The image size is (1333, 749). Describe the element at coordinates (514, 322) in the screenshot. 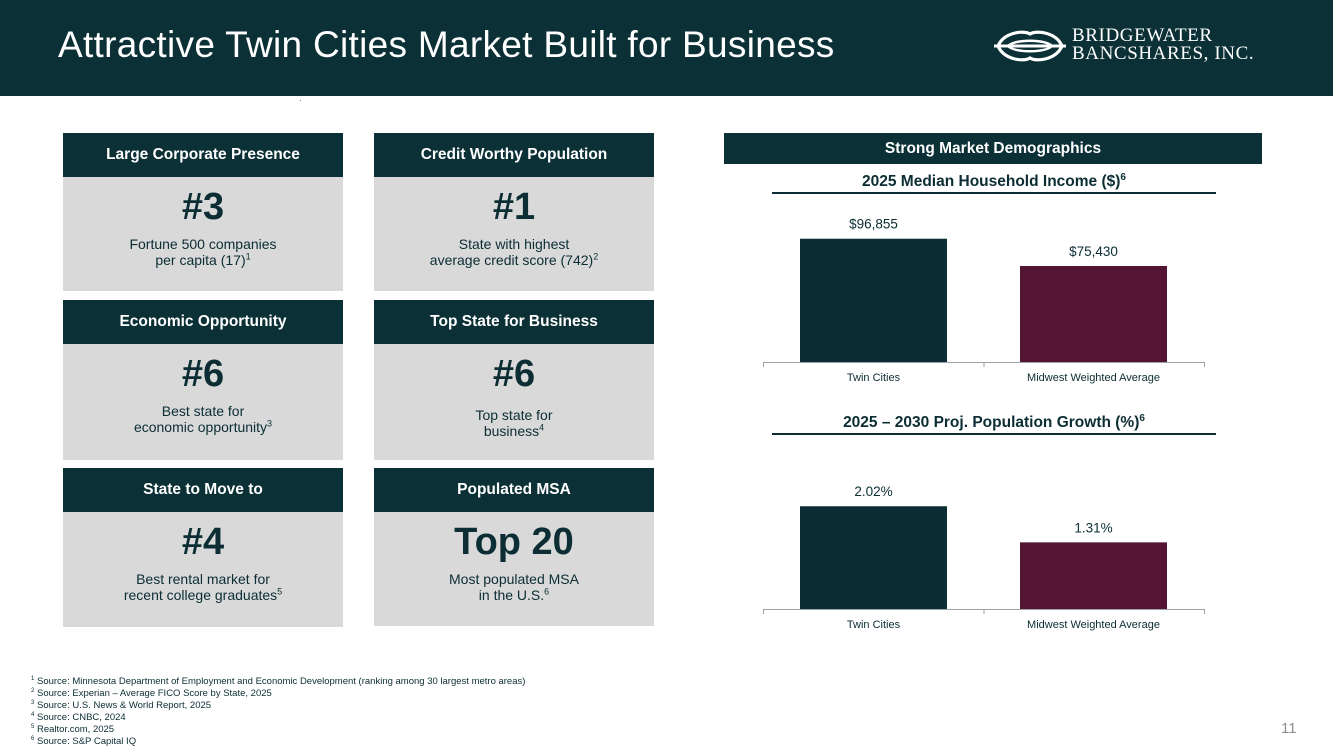

I see `card-heading: Top State for Business` at that location.